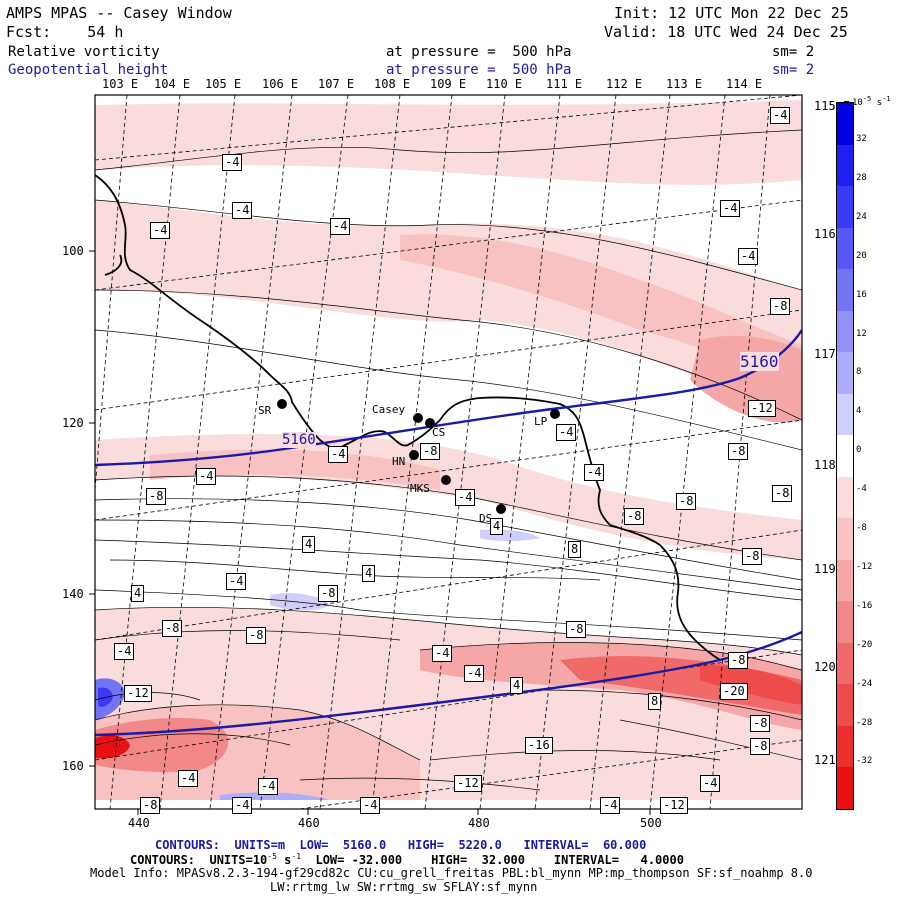 The width and height of the screenshot is (900, 900). What do you see at coordinates (73, 594) in the screenshot?
I see `y-tick-label: 140` at bounding box center [73, 594].